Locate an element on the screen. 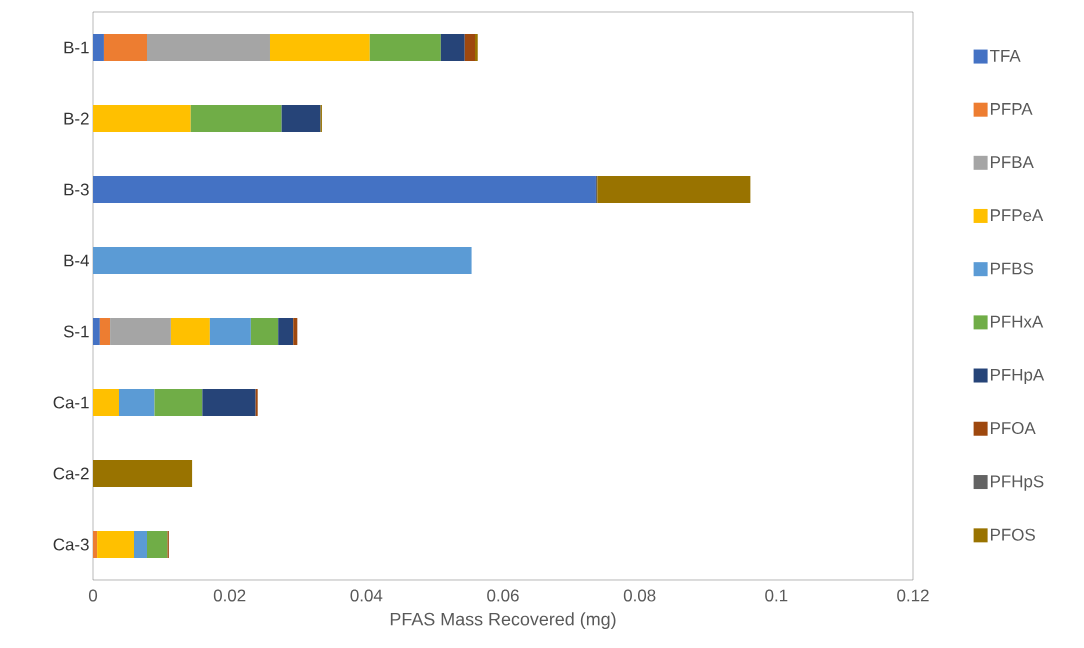  x-tick-label: 0.08 is located at coordinates (639, 595).